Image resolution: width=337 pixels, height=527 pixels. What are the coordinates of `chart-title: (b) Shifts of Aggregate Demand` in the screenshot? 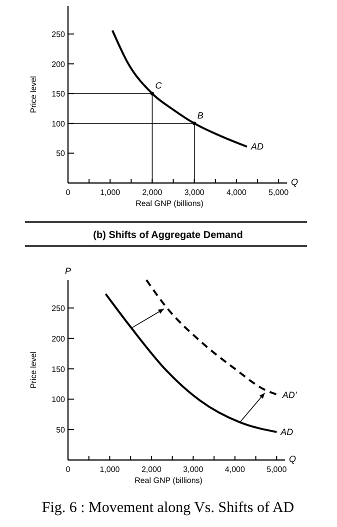 It's located at (168, 235).